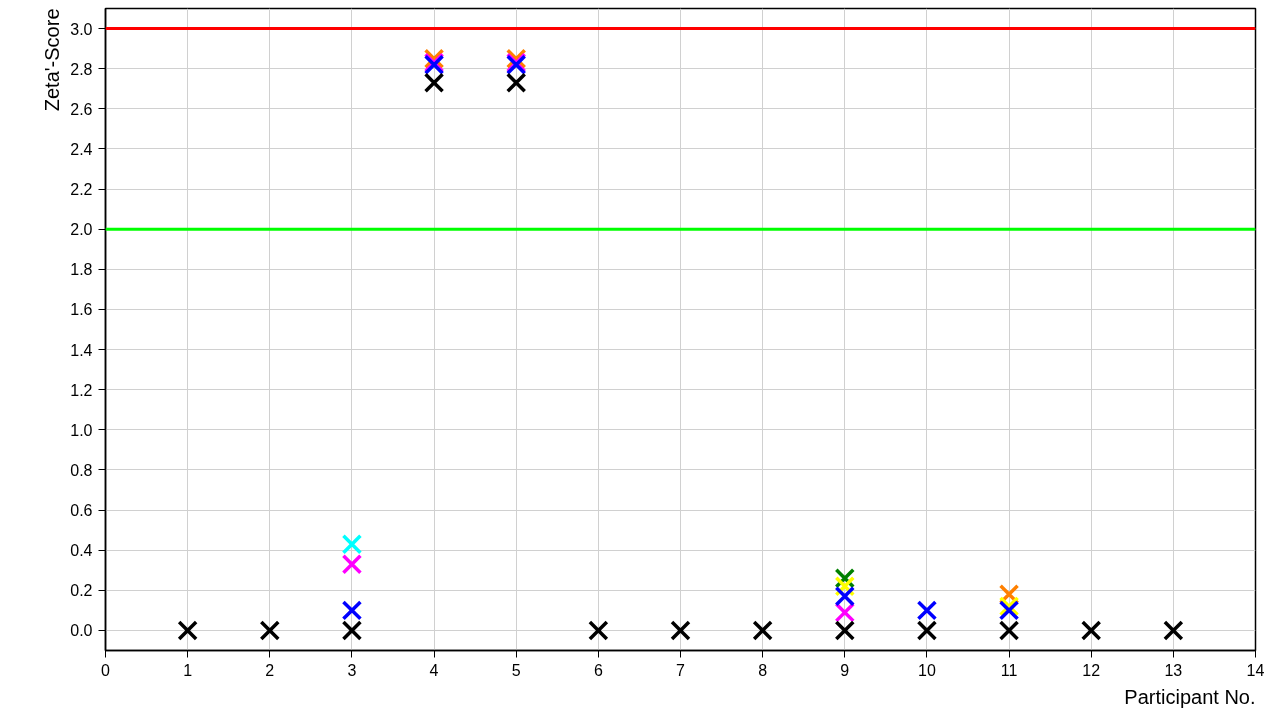 This screenshot has height=722, width=1284. I want to click on x-tick-label: 12, so click(1091, 670).